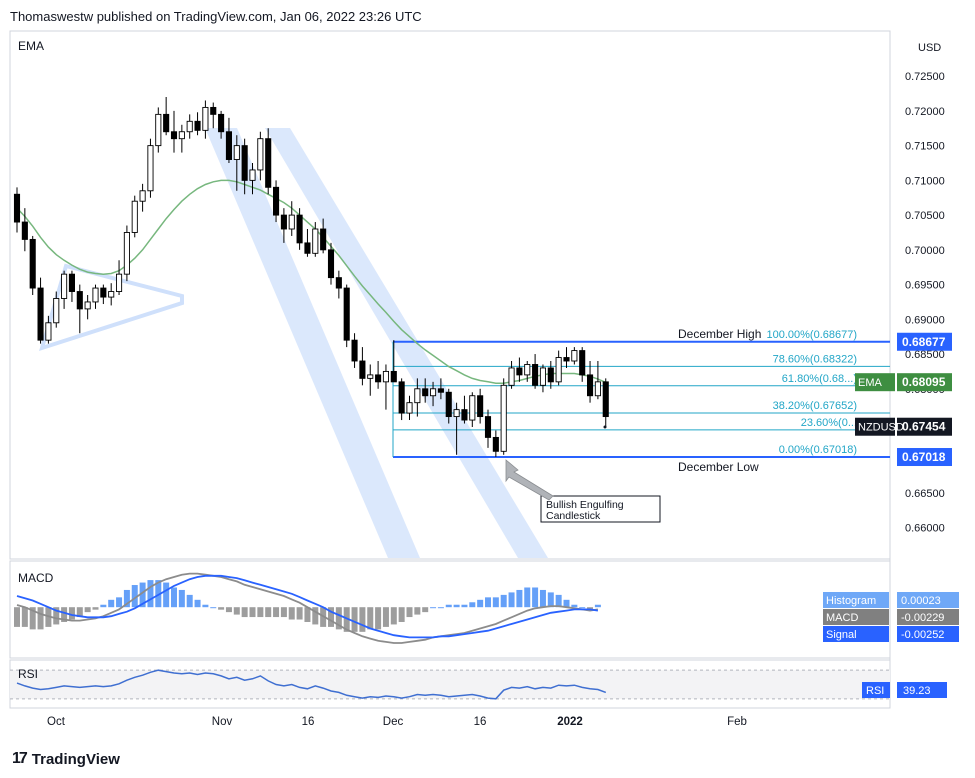  What do you see at coordinates (56, 722) in the screenshot?
I see `time-axis-tick: Oct` at bounding box center [56, 722].